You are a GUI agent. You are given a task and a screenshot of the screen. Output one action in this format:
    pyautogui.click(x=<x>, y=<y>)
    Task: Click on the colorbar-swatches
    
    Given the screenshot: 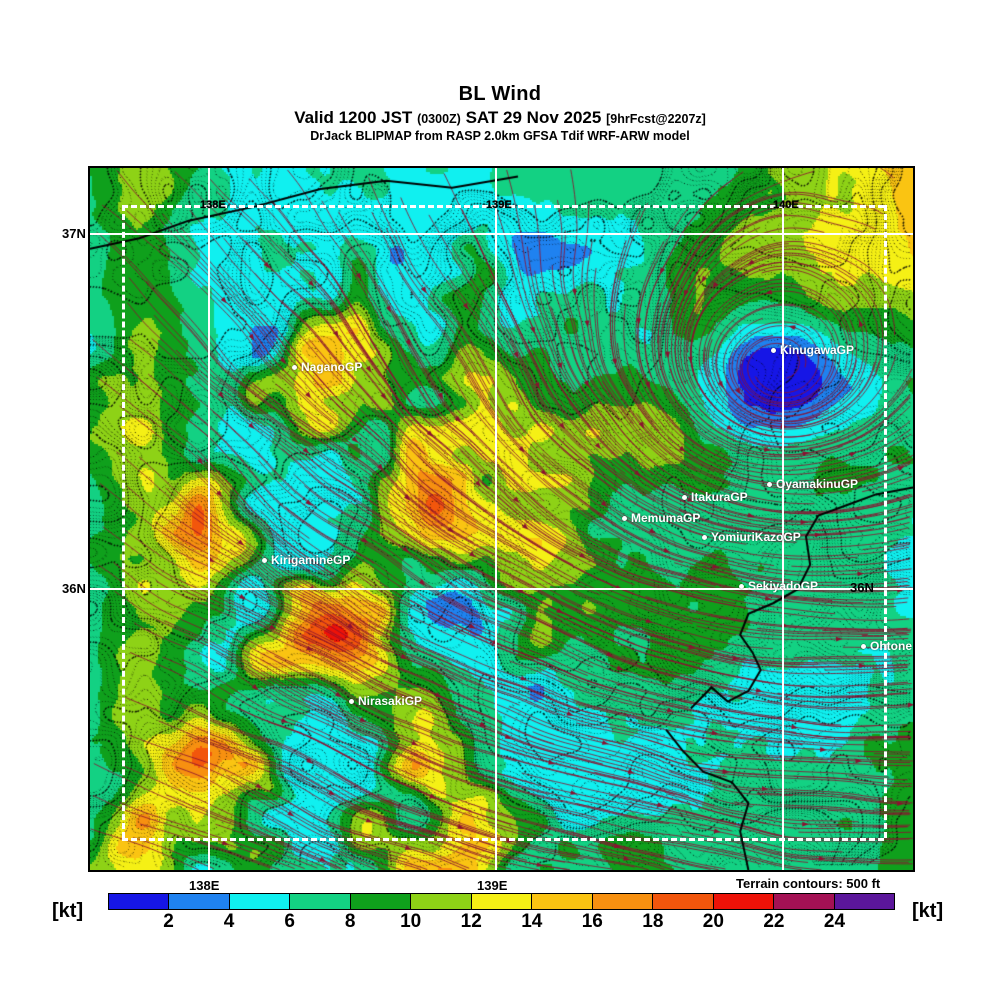 What is the action you would take?
    pyautogui.click(x=501, y=901)
    